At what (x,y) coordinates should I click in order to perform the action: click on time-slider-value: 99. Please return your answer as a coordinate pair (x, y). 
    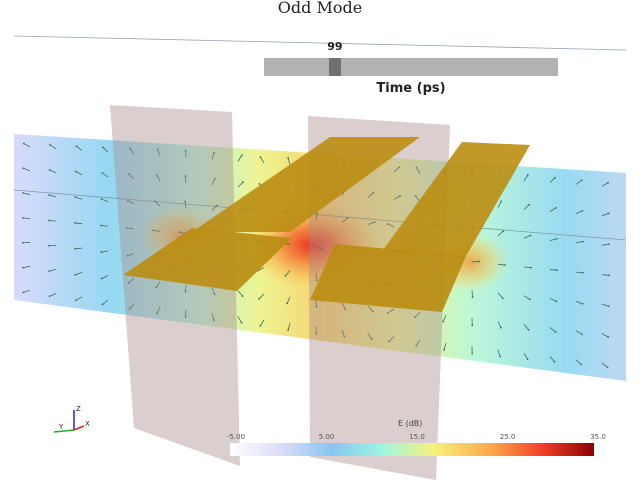
    Looking at the image, I should click on (335, 46).